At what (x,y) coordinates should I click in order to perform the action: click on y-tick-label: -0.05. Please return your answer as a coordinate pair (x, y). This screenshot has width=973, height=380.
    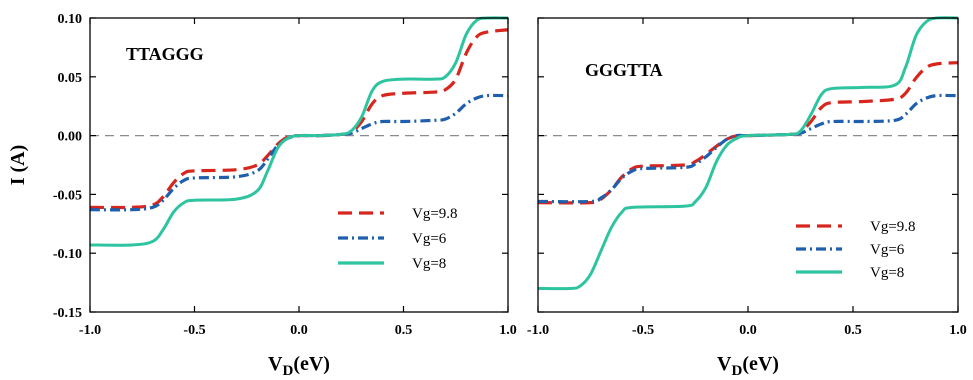
    Looking at the image, I should click on (67, 195).